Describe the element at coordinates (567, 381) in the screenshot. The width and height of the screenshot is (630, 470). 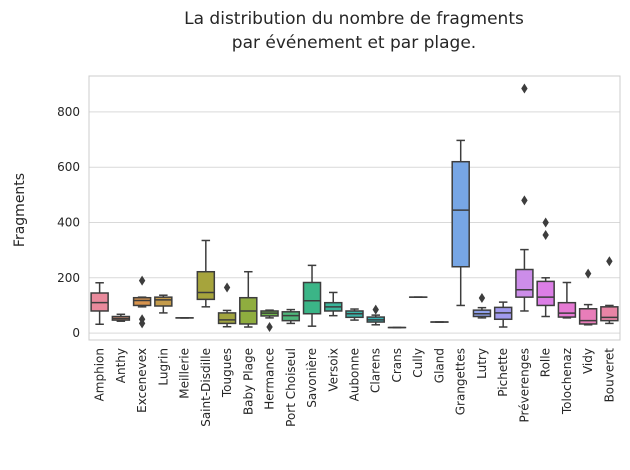
I see `x-tick-label: Tolochenaz` at that location.